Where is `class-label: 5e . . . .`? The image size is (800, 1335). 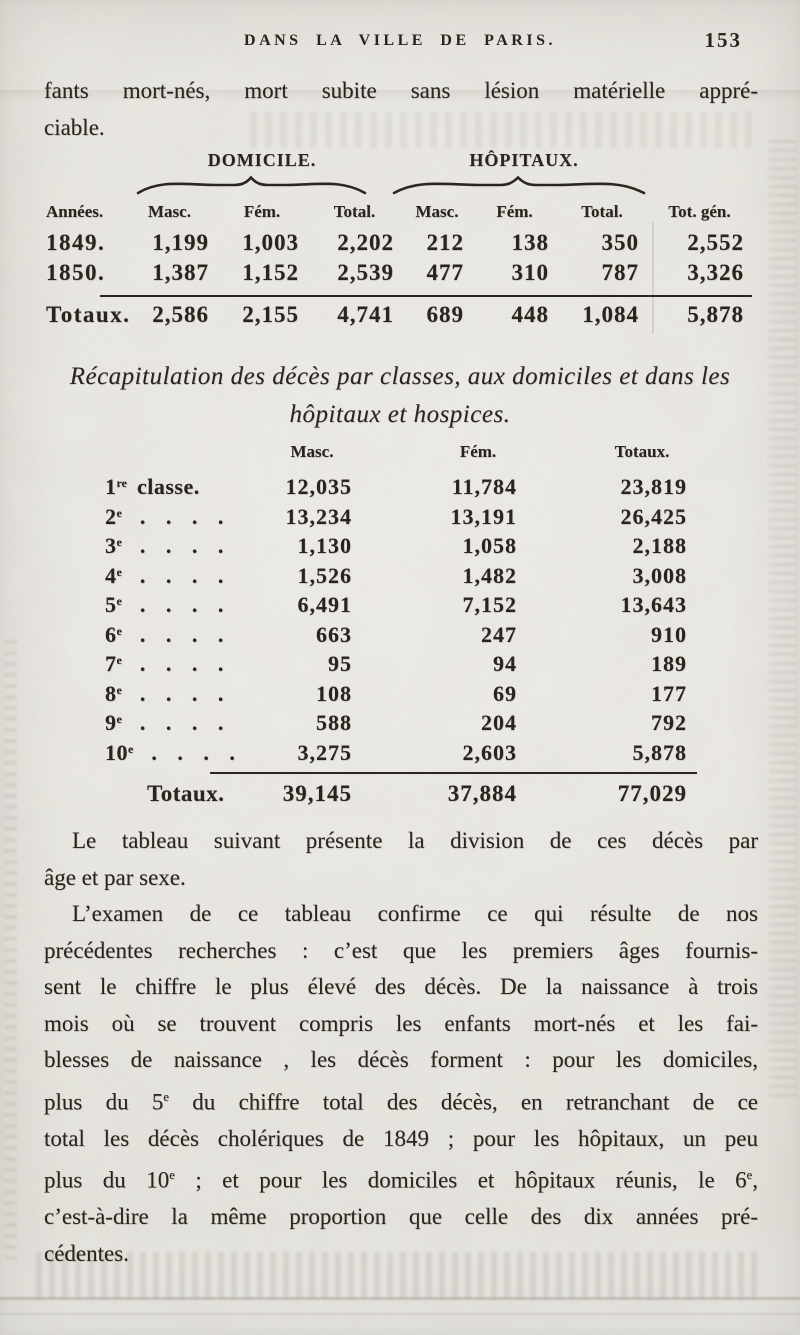 class-label: 5e . . . . is located at coordinates (180, 605).